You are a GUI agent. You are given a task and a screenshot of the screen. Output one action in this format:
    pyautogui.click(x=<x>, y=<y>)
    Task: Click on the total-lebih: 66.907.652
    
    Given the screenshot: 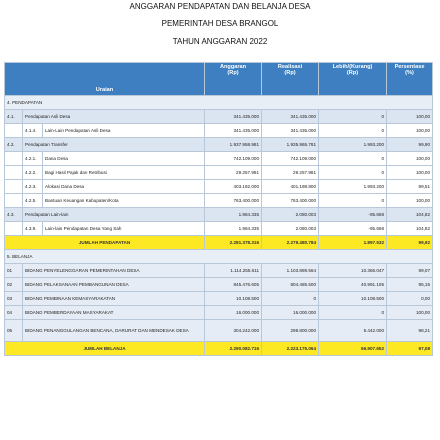 What is the action you would take?
    pyautogui.click(x=353, y=348)
    